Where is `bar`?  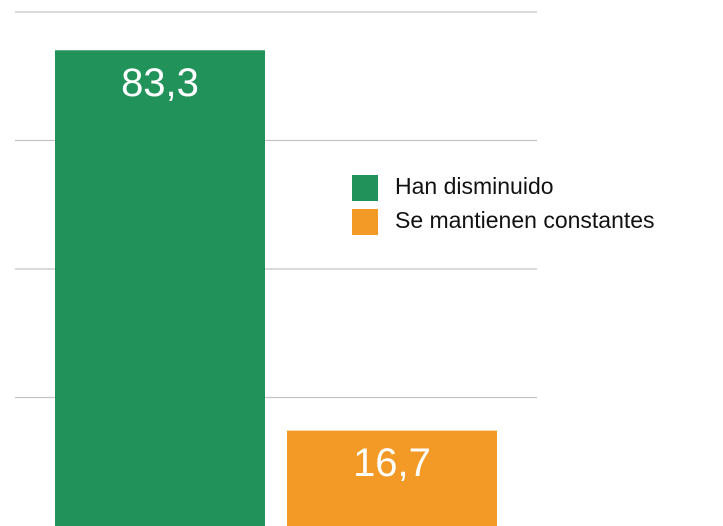
bar is located at coordinates (392, 478).